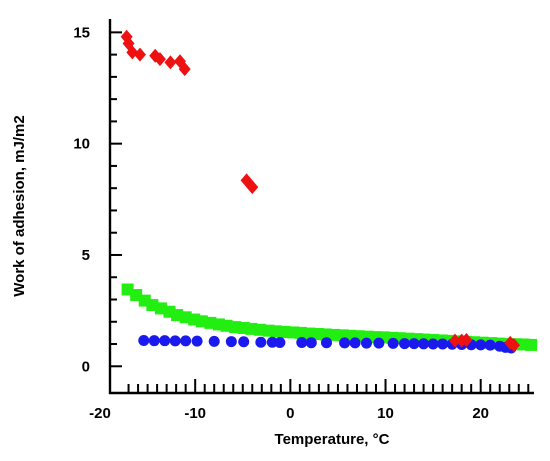 The width and height of the screenshot is (550, 461). I want to click on x-tick-label: -10, so click(195, 413).